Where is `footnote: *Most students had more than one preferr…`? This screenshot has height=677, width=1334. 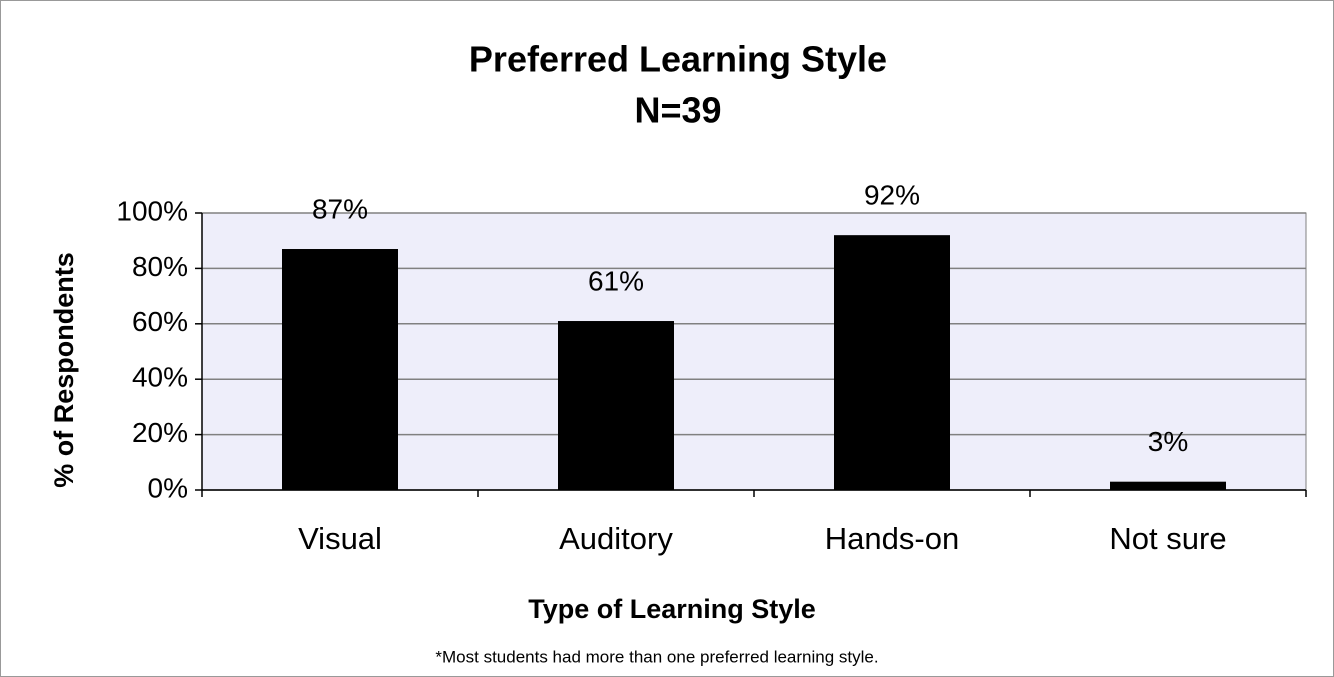
footnote: *Most students had more than one preferr… is located at coordinates (656, 656).